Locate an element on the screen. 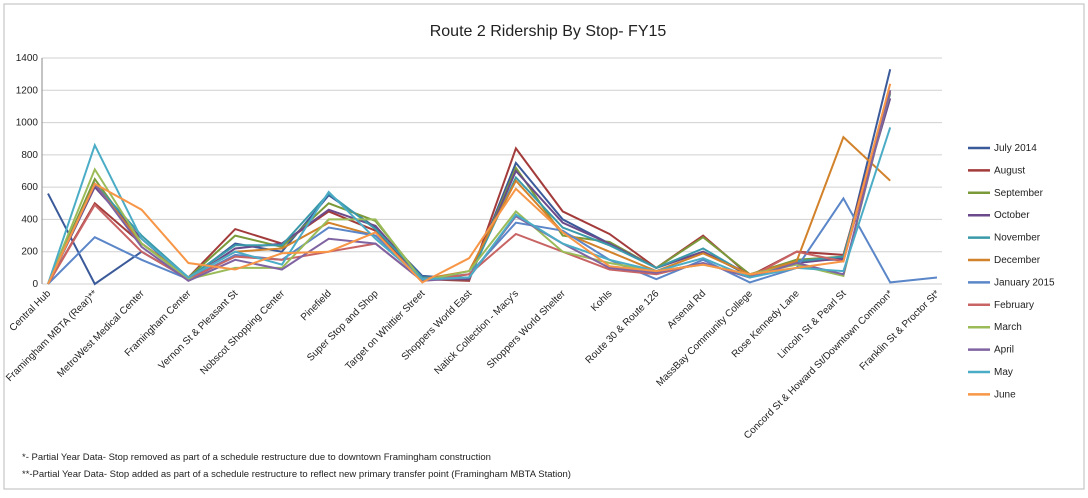 This screenshot has height=498, width=1088. y-tick-label: 600 is located at coordinates (29, 187).